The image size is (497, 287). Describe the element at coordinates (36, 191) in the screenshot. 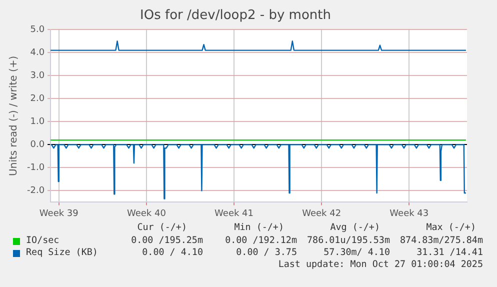

I see `y-tick-label: -2.0` at that location.